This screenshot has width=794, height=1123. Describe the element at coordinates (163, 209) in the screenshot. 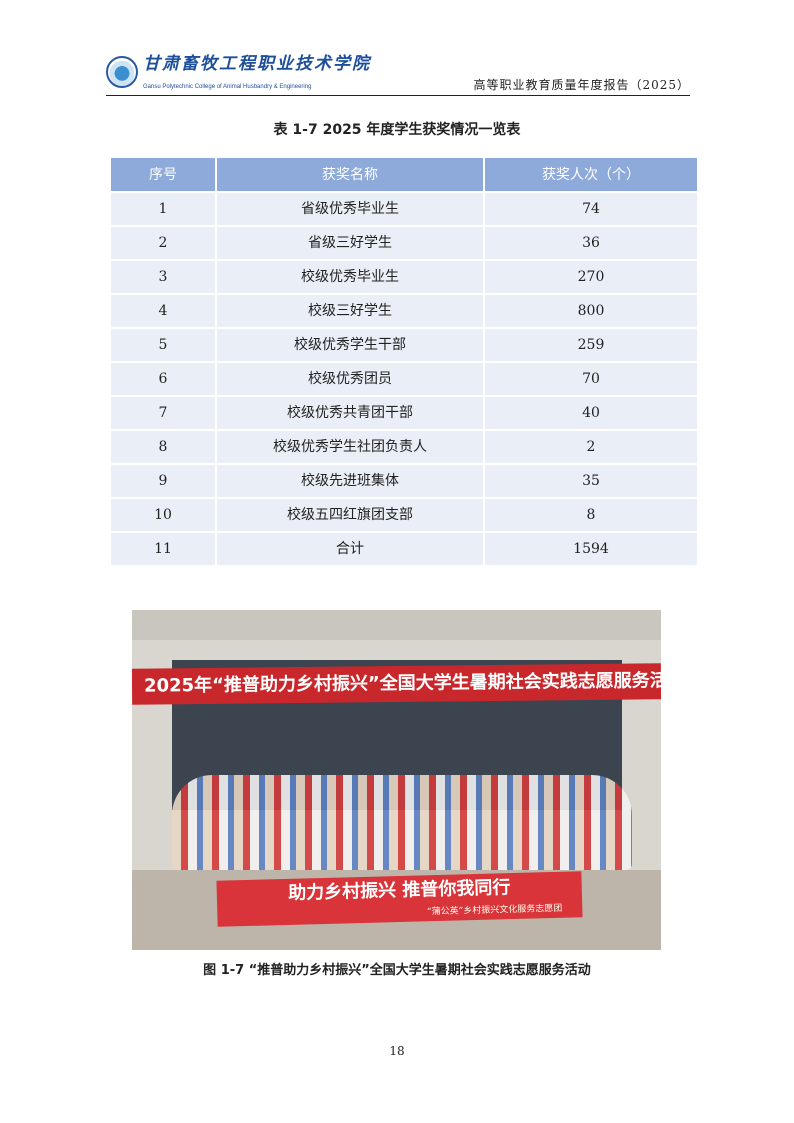

I see `row-number: 1` at that location.